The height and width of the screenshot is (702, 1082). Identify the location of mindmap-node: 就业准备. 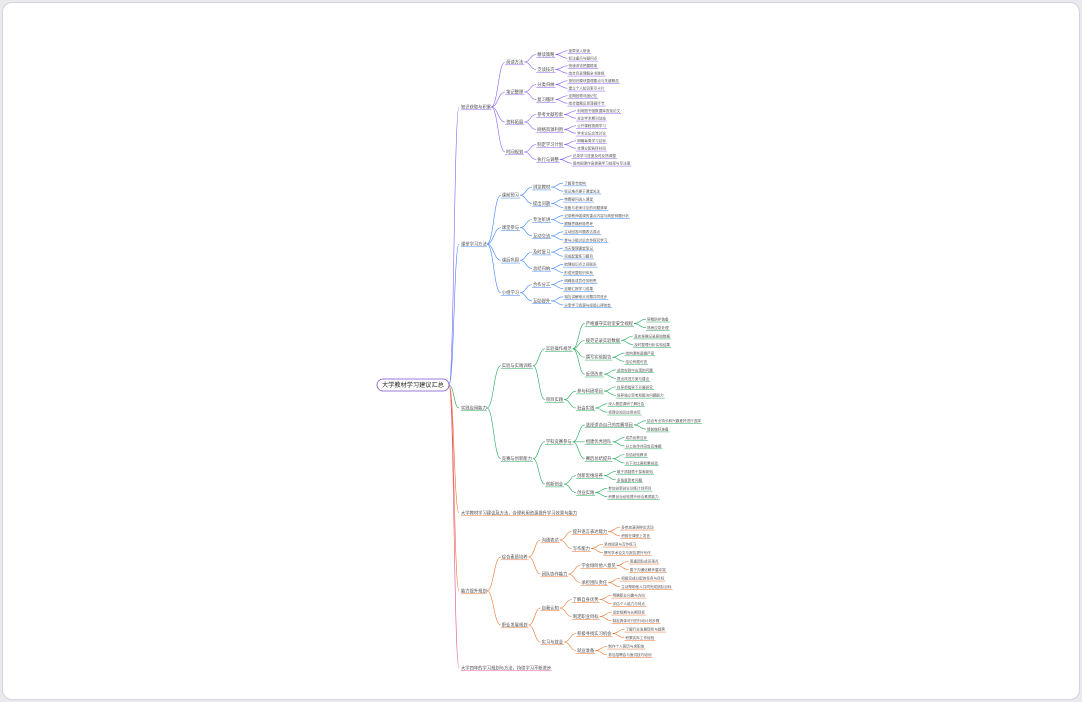
(586, 650).